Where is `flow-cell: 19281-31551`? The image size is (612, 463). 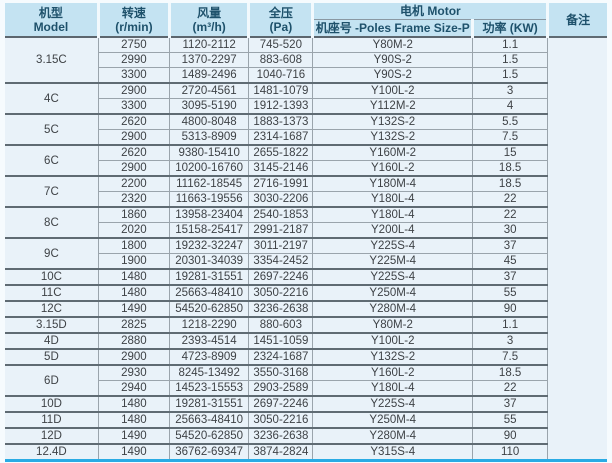 flow-cell: 19281-31551 is located at coordinates (209, 404).